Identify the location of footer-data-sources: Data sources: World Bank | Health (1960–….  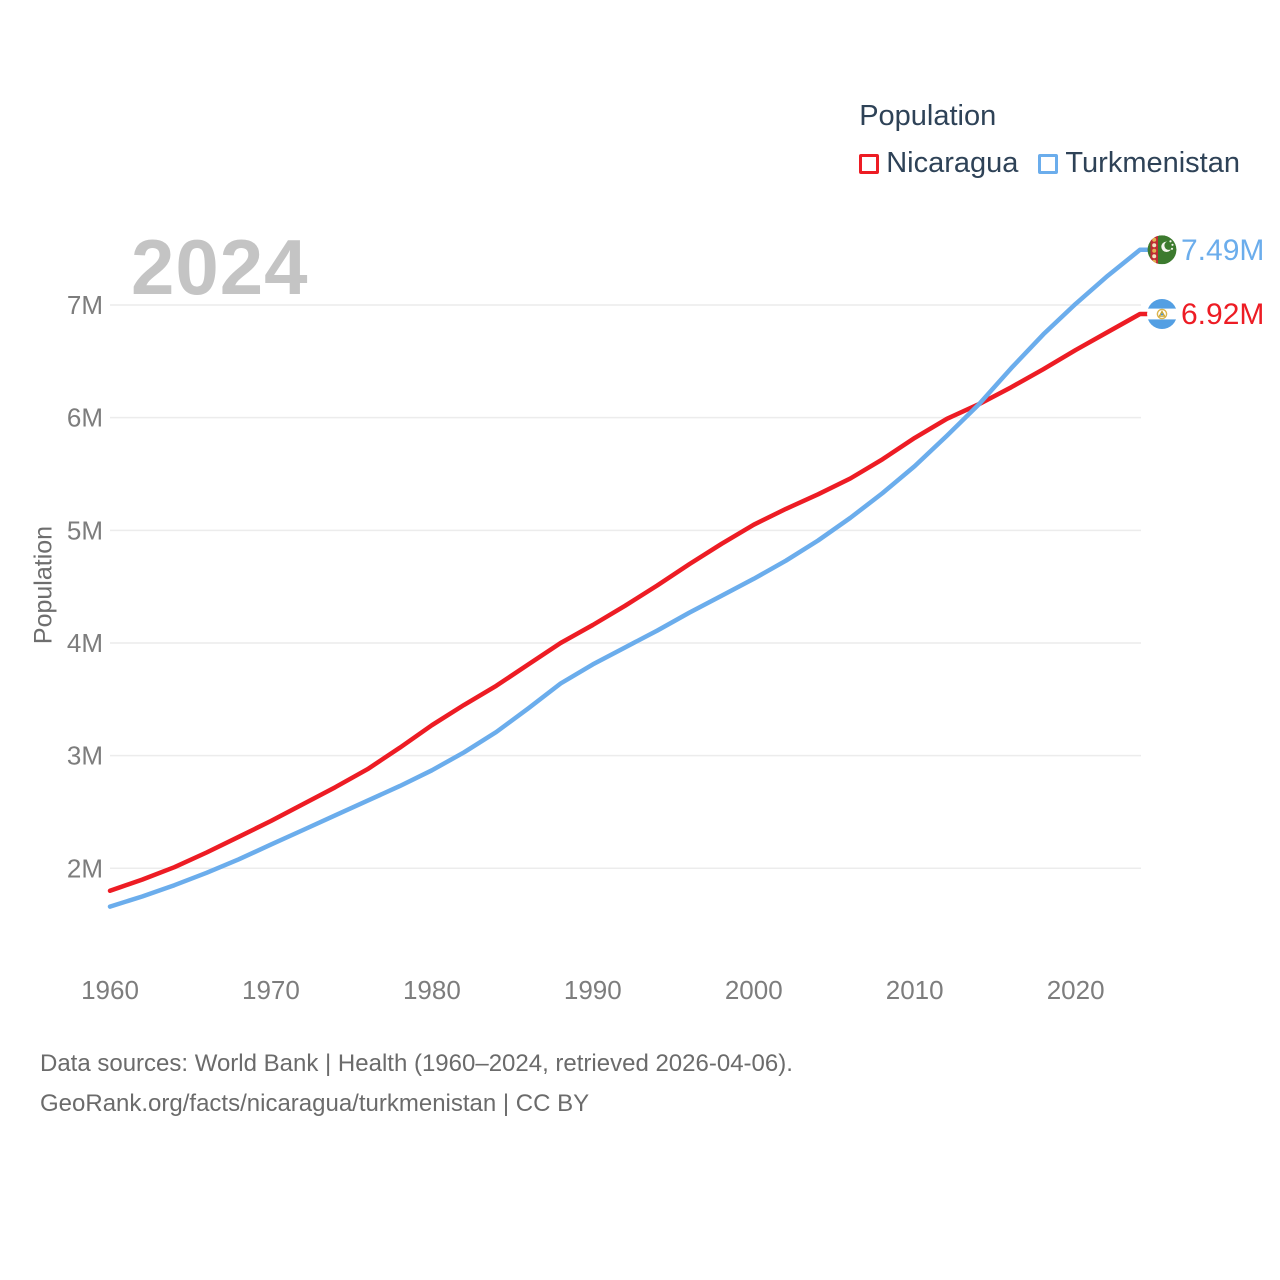
(416, 1063).